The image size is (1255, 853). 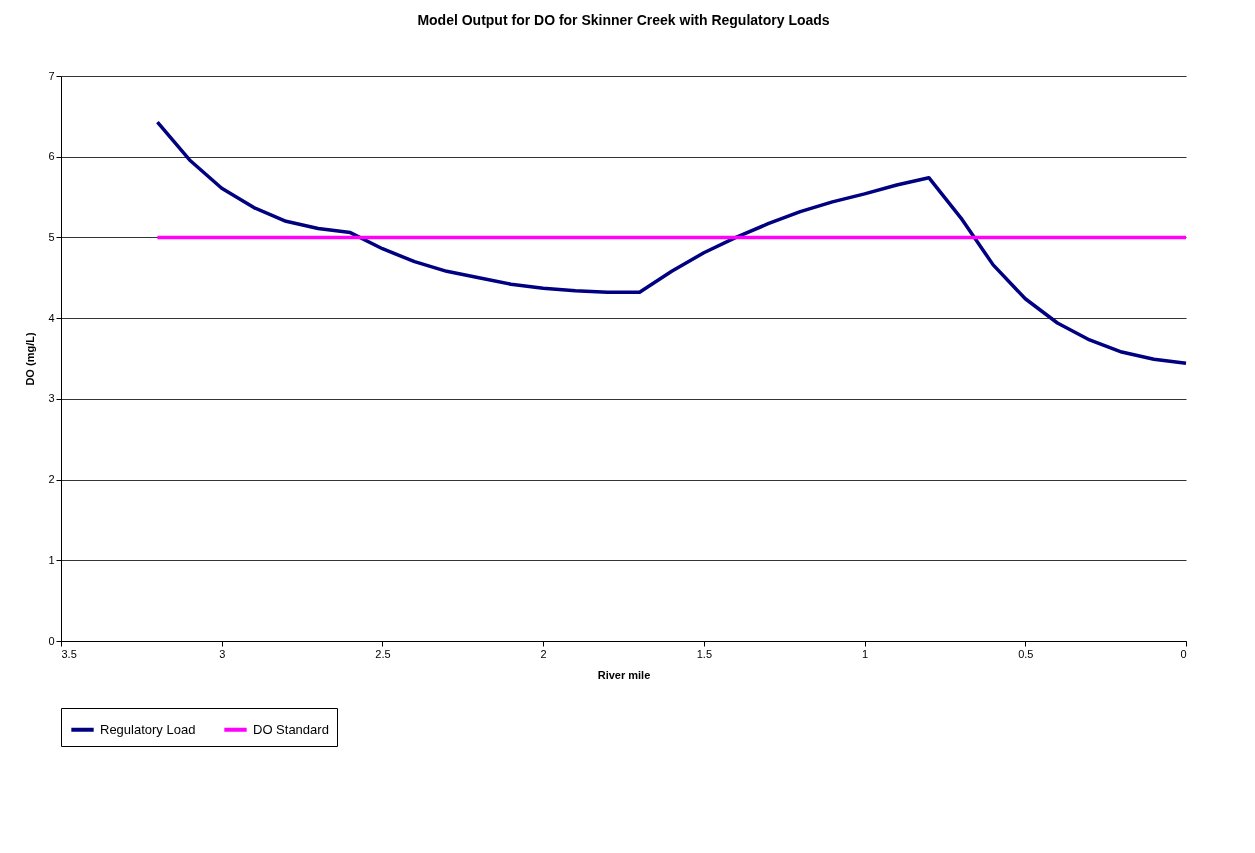 What do you see at coordinates (51, 559) in the screenshot?
I see `y-tick-label: 1` at bounding box center [51, 559].